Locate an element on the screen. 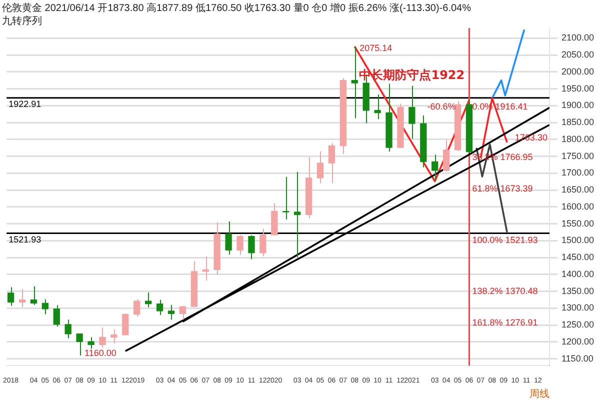  y-tick-label: 2100.00 is located at coordinates (577, 37).